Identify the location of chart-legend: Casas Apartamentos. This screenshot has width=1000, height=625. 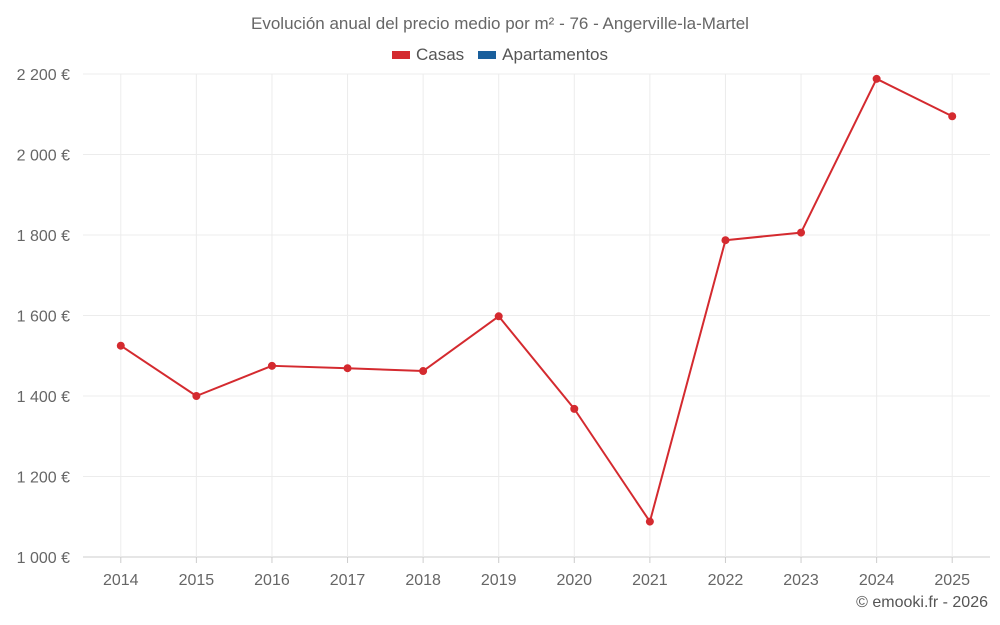
(500, 55).